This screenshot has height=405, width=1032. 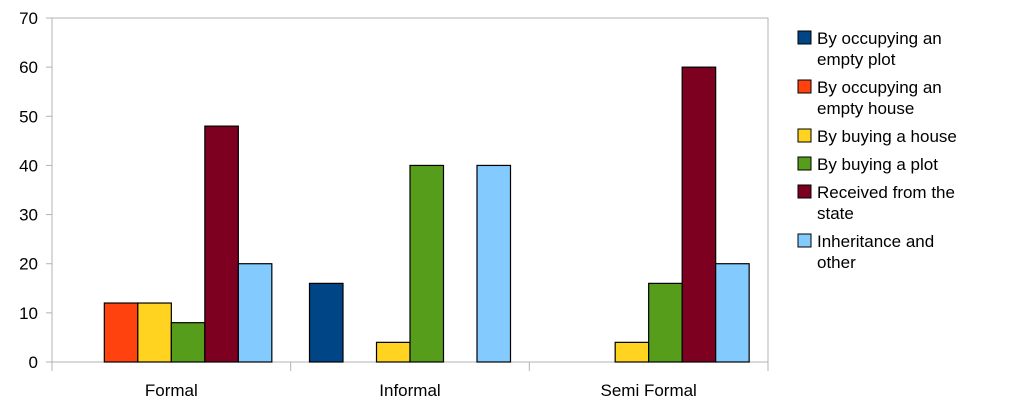 I want to click on x-tick-label: Formal, so click(x=171, y=390).